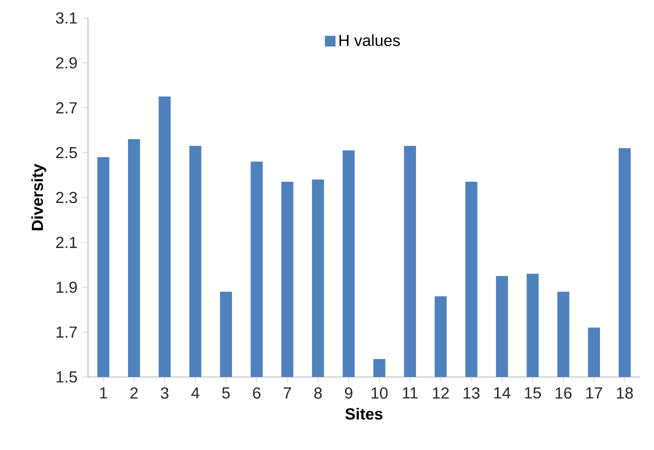  What do you see at coordinates (66, 108) in the screenshot?
I see `y-tick-label: 2.7` at bounding box center [66, 108].